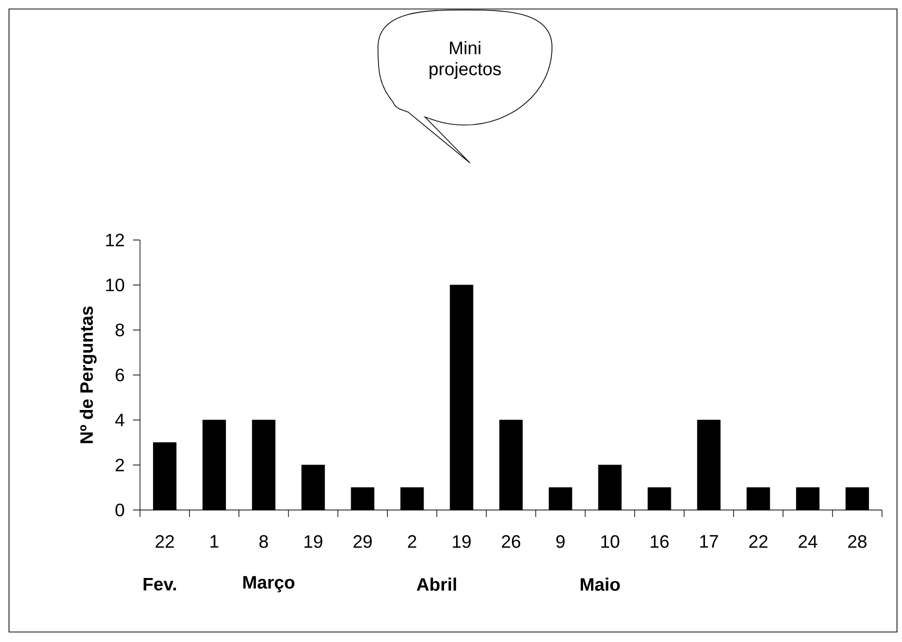 The image size is (902, 642). What do you see at coordinates (120, 375) in the screenshot?
I see `y-tick-label: 6` at bounding box center [120, 375].